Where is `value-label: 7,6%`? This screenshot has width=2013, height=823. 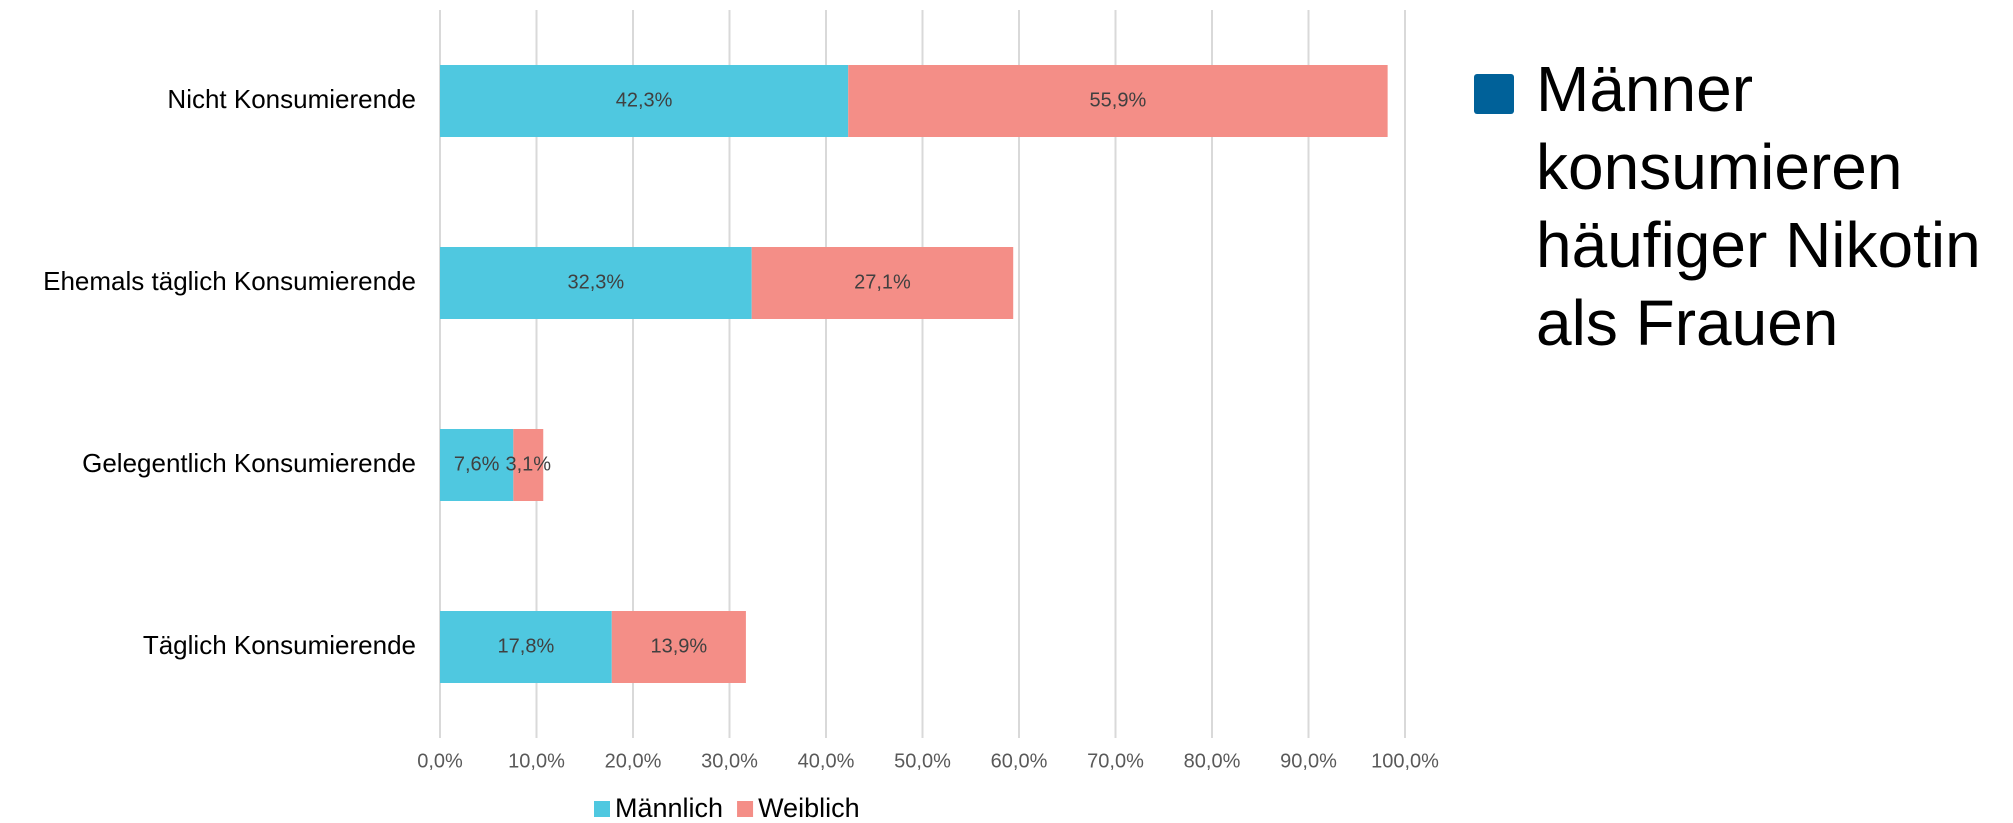 value-label: 7,6% is located at coordinates (477, 464).